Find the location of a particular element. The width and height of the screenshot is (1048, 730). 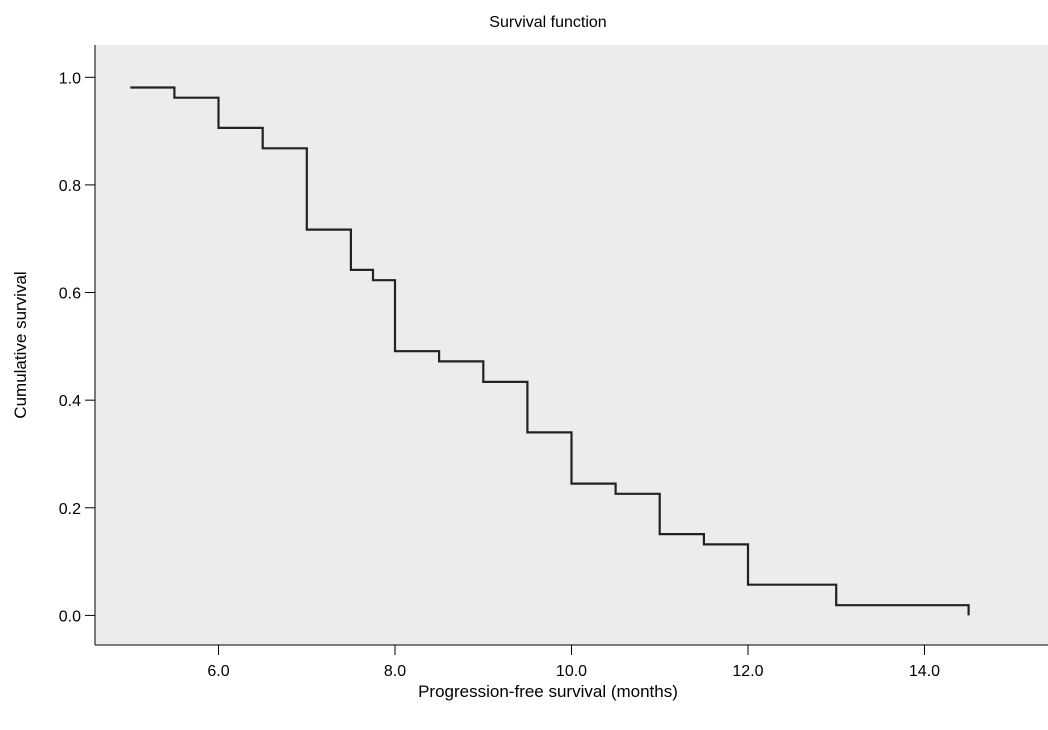

y-tick-label: 0.8 is located at coordinates (70, 186).